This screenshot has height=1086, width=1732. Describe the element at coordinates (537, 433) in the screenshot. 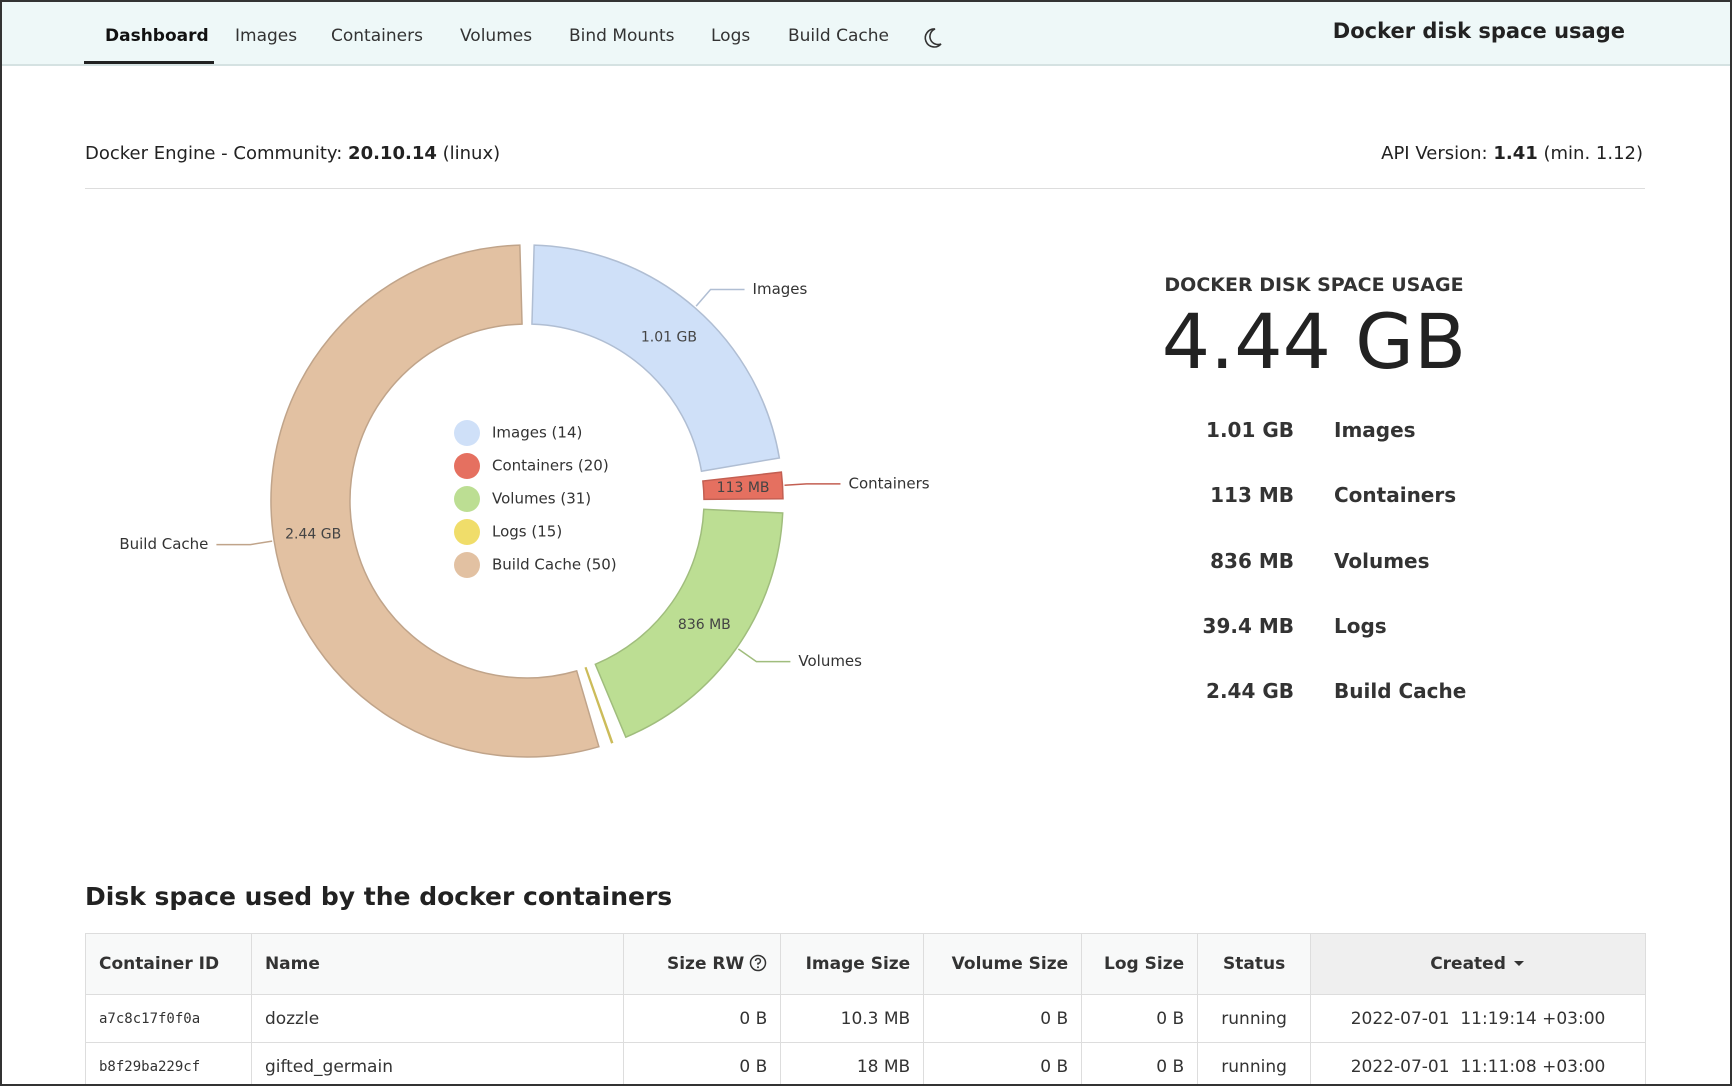

I see `legend-label: Images (14)` at that location.